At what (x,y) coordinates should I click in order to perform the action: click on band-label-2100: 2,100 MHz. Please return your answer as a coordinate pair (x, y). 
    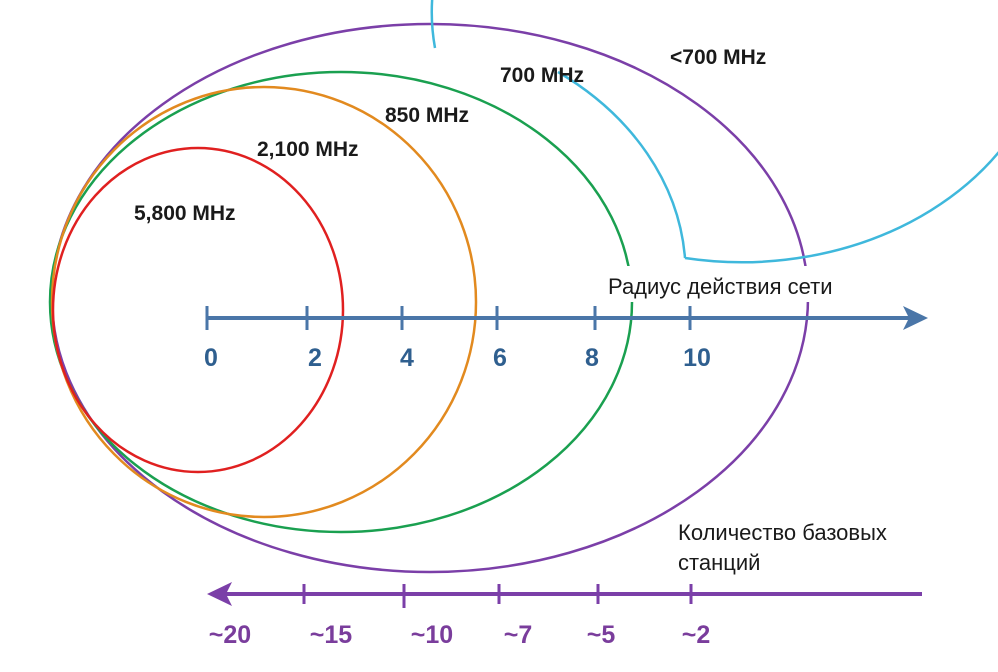
    Looking at the image, I should click on (308, 149).